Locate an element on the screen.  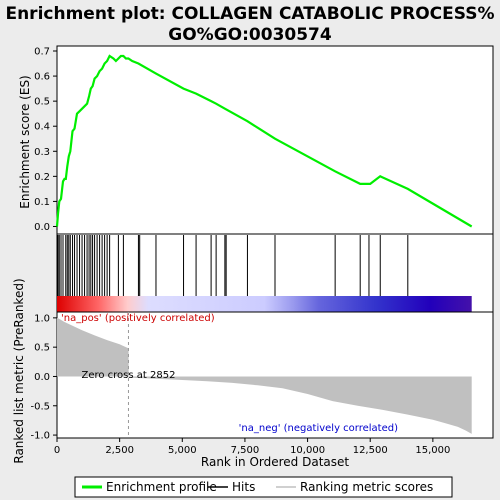
metric-y-tick-label: 0.0 is located at coordinates (42, 377).